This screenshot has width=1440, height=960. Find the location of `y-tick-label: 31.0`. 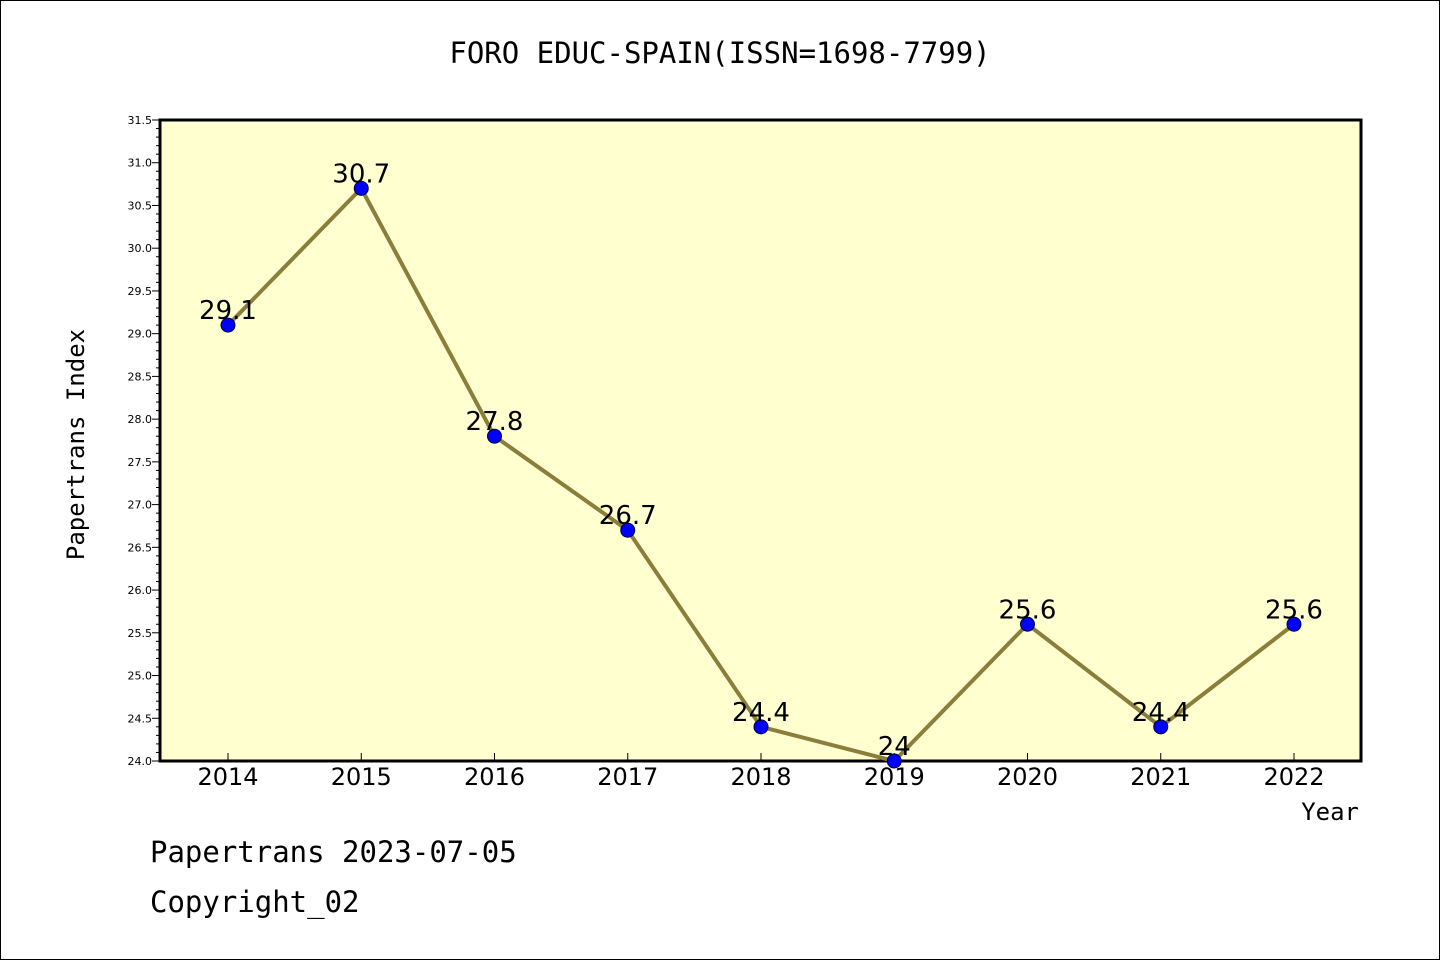

y-tick-label: 31.0 is located at coordinates (140, 163).